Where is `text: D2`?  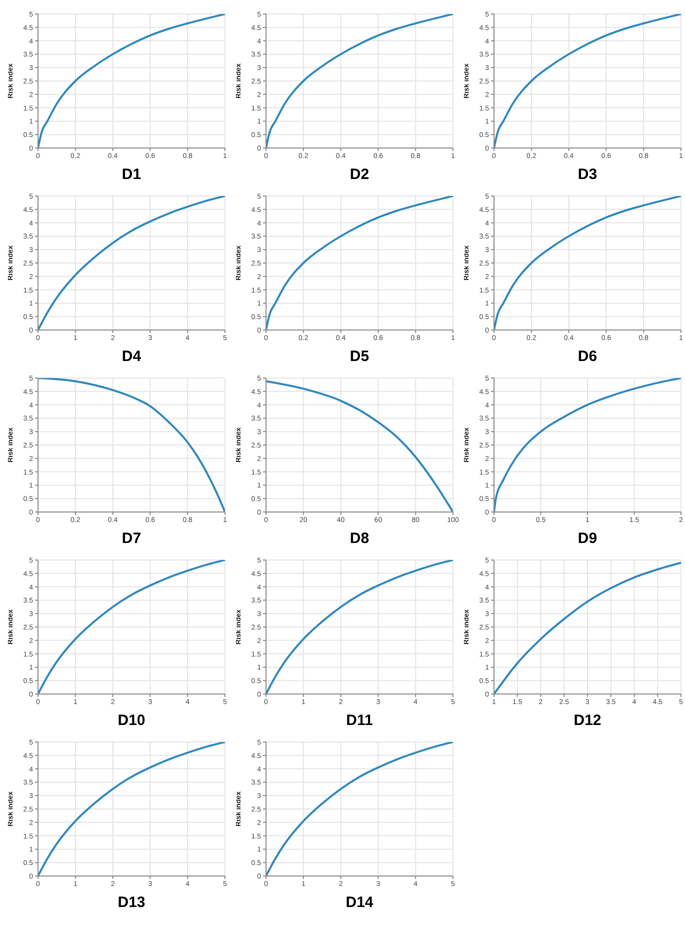
text: D2 is located at coordinates (359, 174).